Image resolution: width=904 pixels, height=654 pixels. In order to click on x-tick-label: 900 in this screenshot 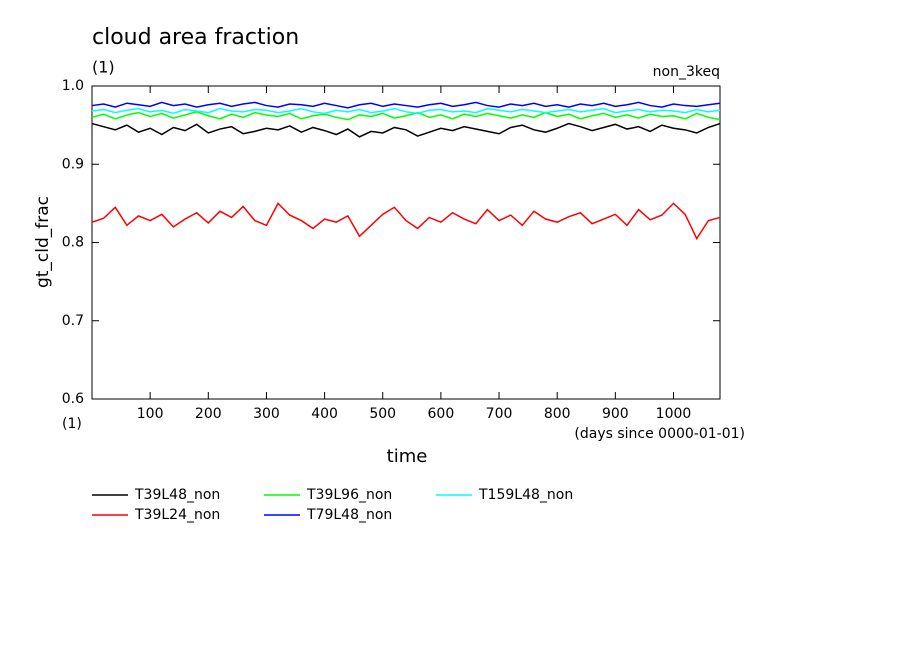, I will do `click(615, 414)`.